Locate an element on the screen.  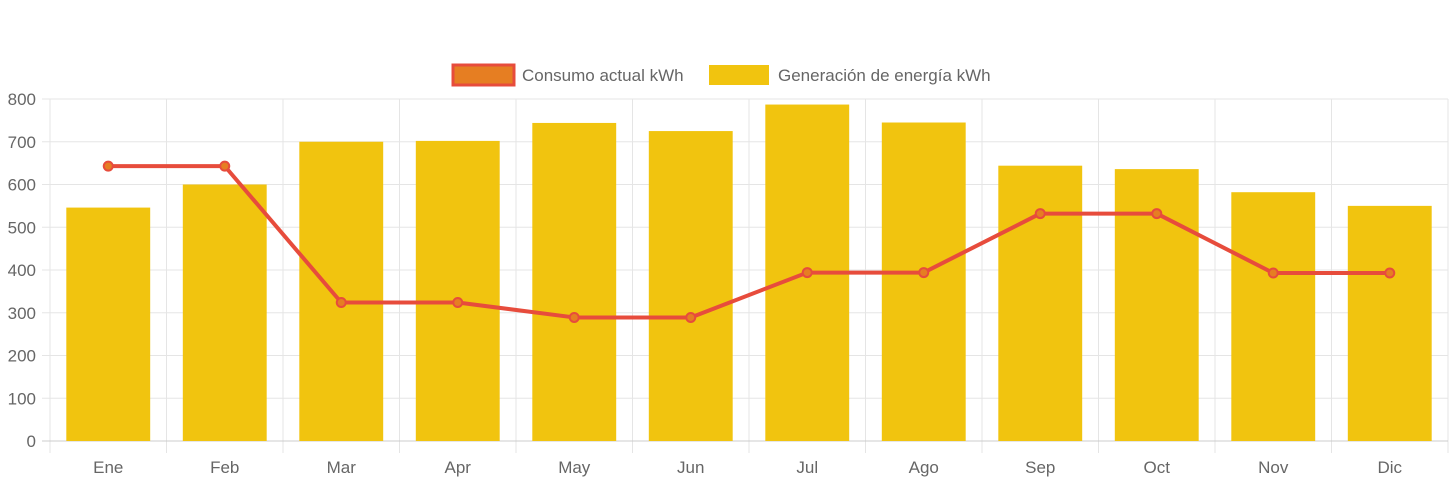
x-axis: Ene Feb Mar Apr May Jun Jul Ago Sep Oct Nov Dic is located at coordinates (745, 458).